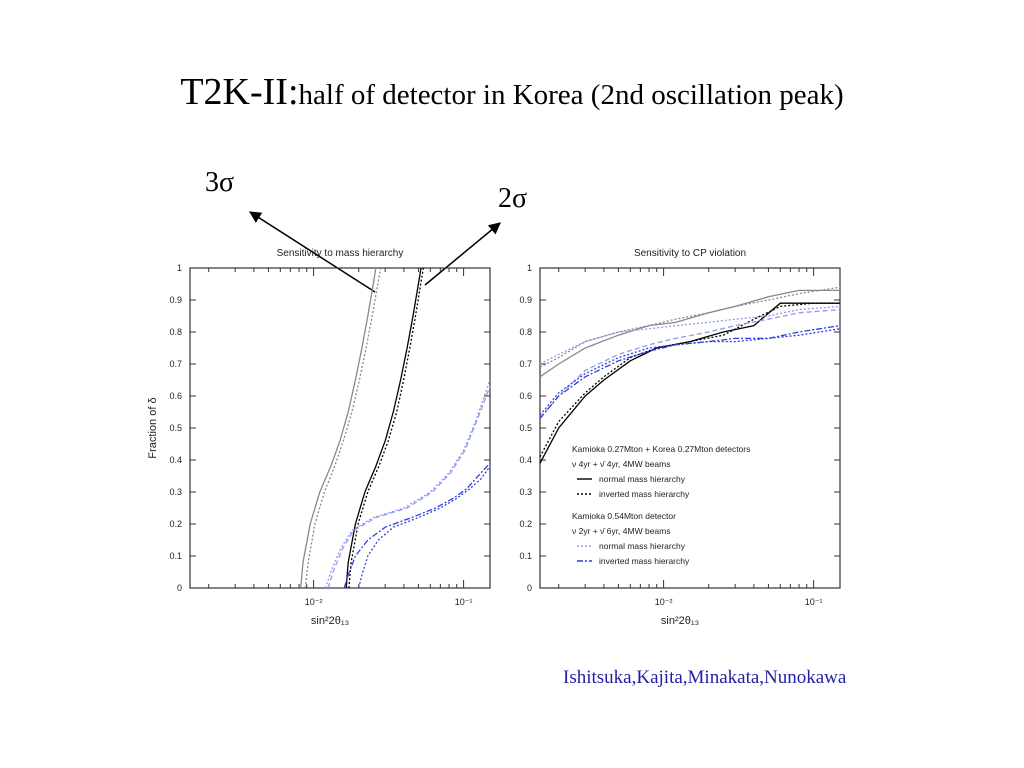 The image size is (1024, 768). Describe the element at coordinates (462, 254) in the screenshot. I see `arrow-2sigma` at that location.